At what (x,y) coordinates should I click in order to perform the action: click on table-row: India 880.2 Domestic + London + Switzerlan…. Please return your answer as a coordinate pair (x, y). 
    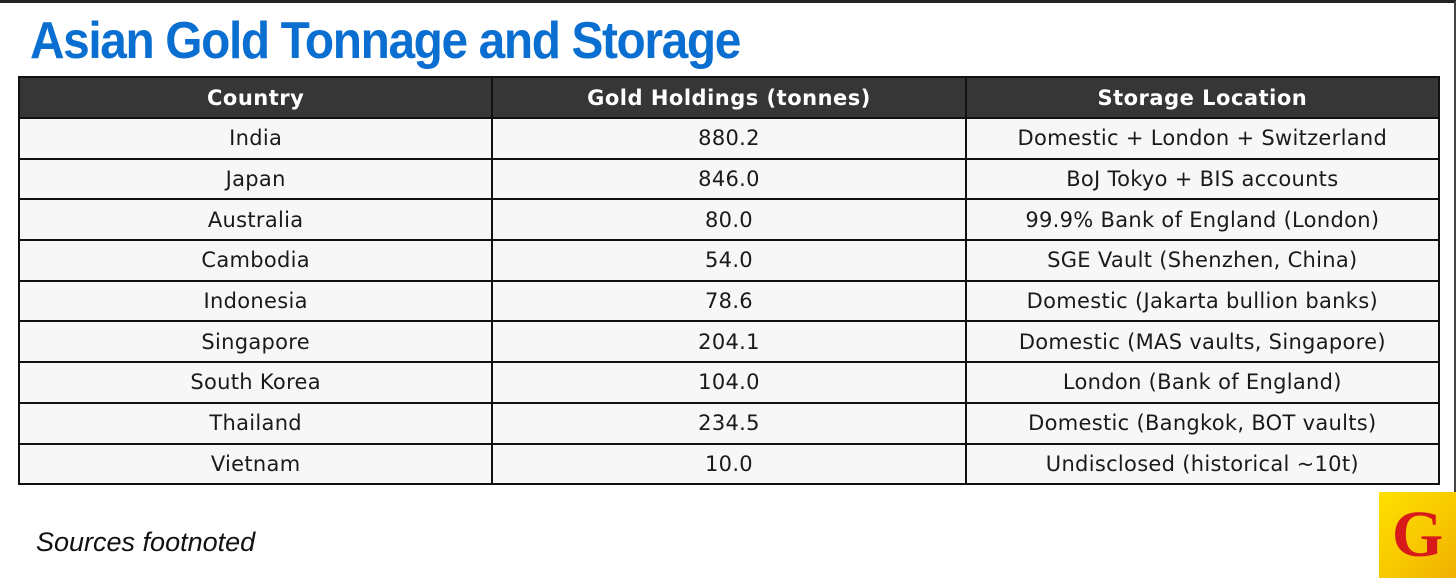
    Looking at the image, I should click on (729, 138).